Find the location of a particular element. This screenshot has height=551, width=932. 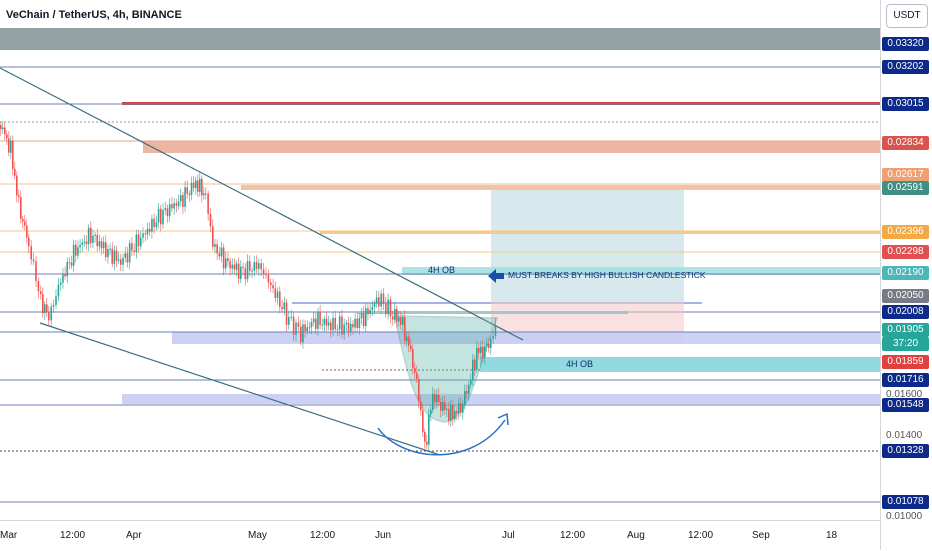

time-axis-label: Mar is located at coordinates (9, 535).